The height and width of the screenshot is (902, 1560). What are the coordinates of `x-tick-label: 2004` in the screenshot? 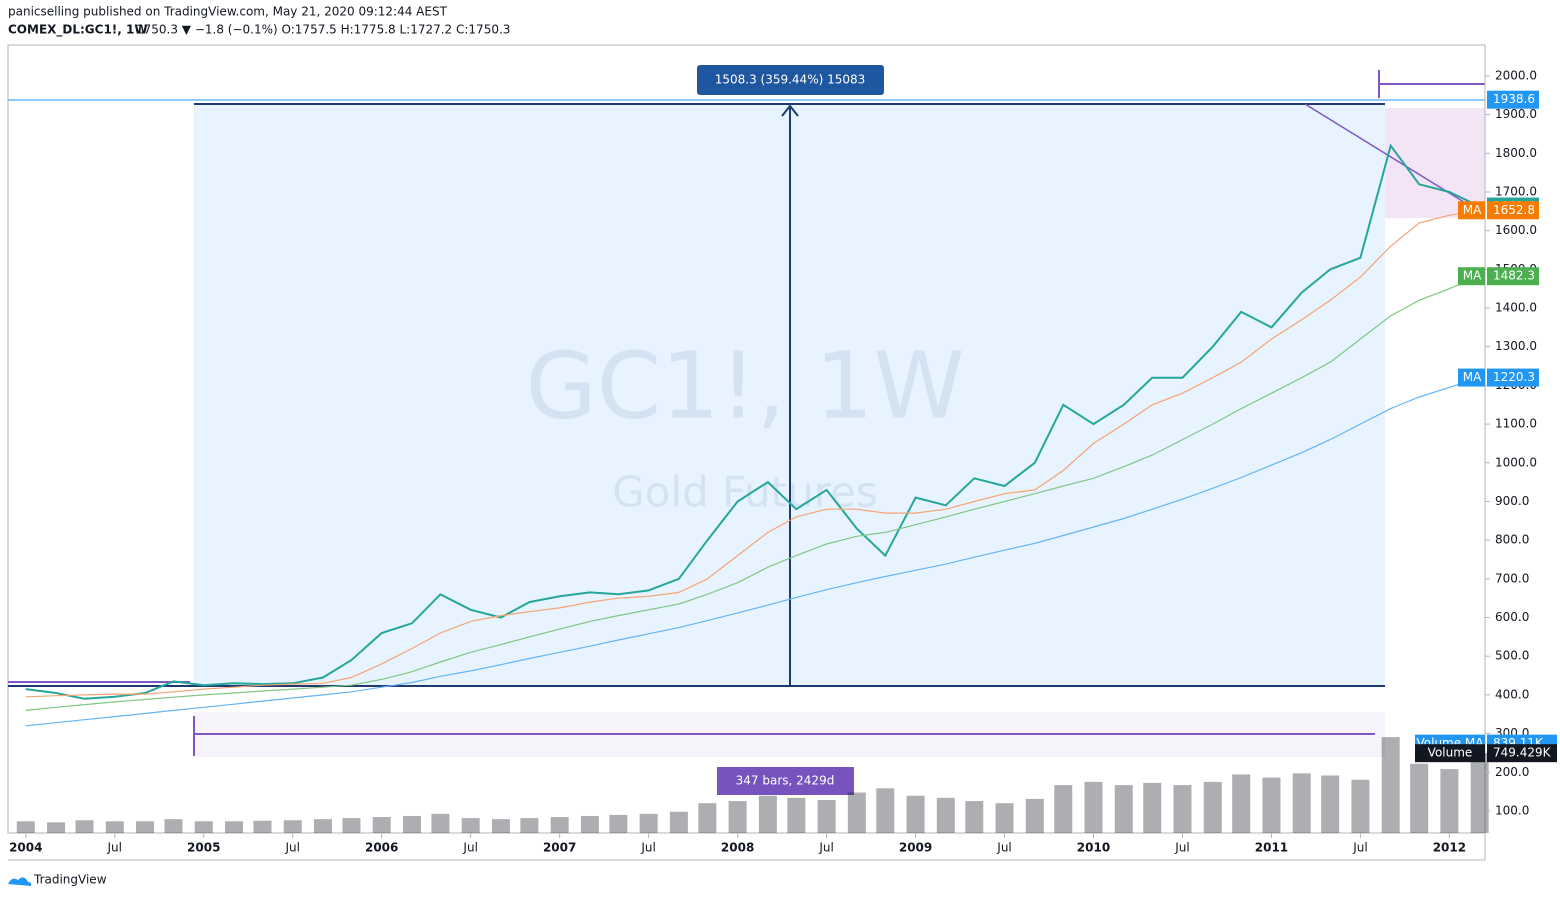 It's located at (25, 848).